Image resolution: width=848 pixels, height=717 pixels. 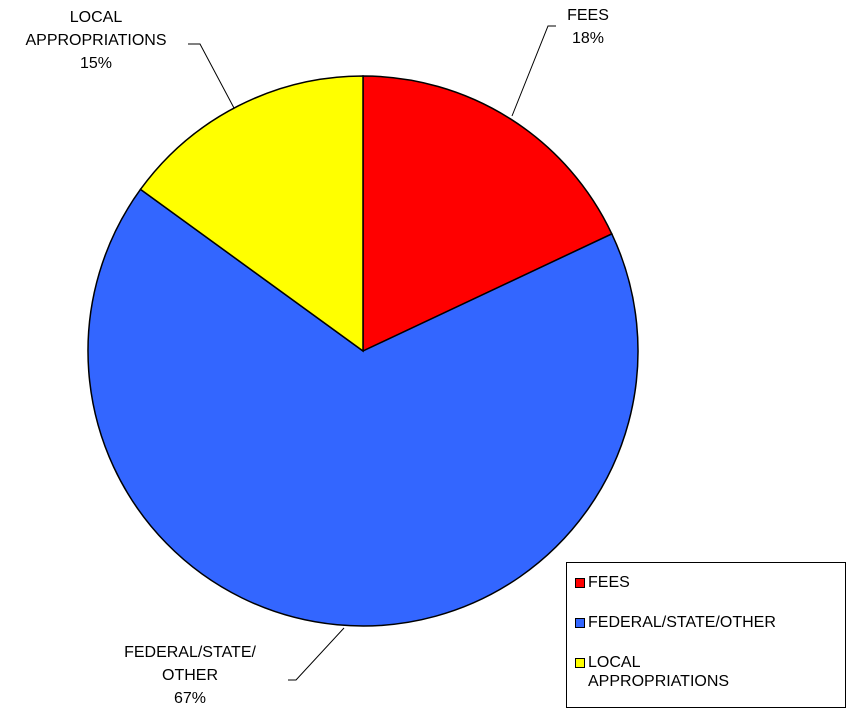 I want to click on pie-slice-local-appropriations, so click(x=251, y=214).